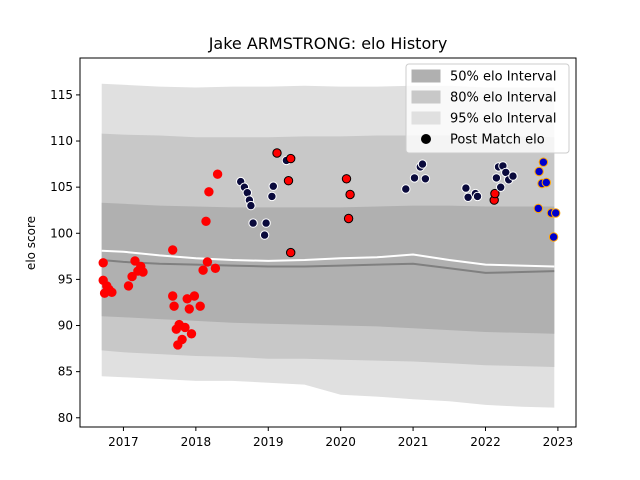 The image size is (640, 480). Describe the element at coordinates (340, 442) in the screenshot. I see `x-tick-label-2020: 2020` at that location.